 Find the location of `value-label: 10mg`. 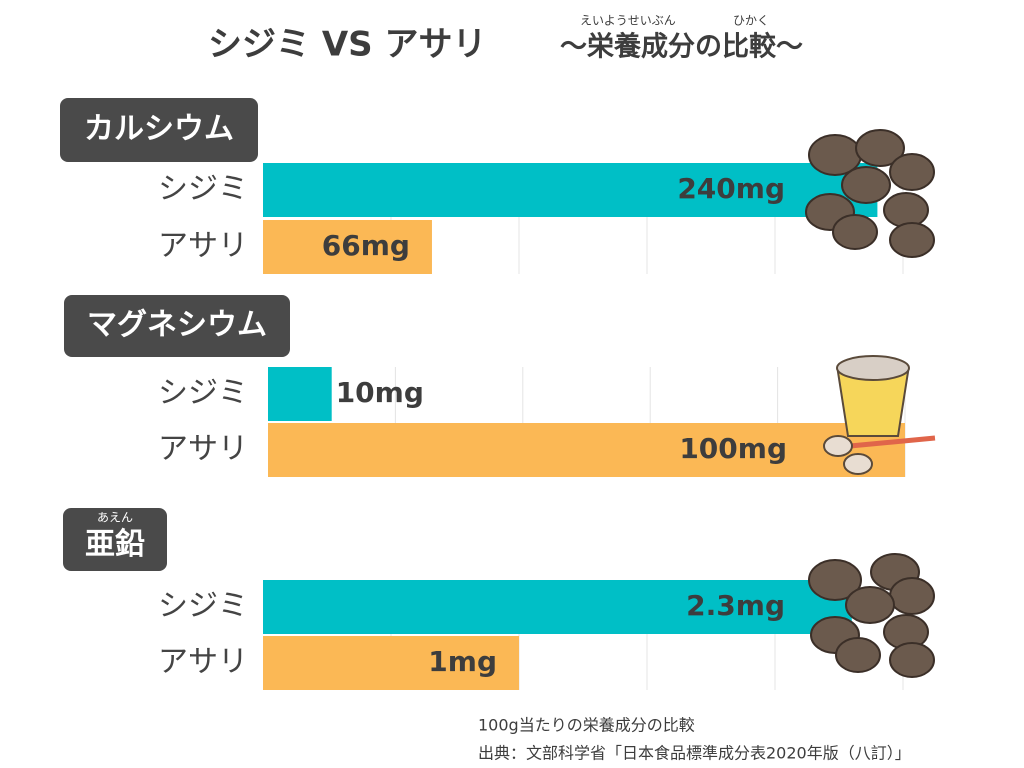

value-label: 10mg is located at coordinates (380, 392).